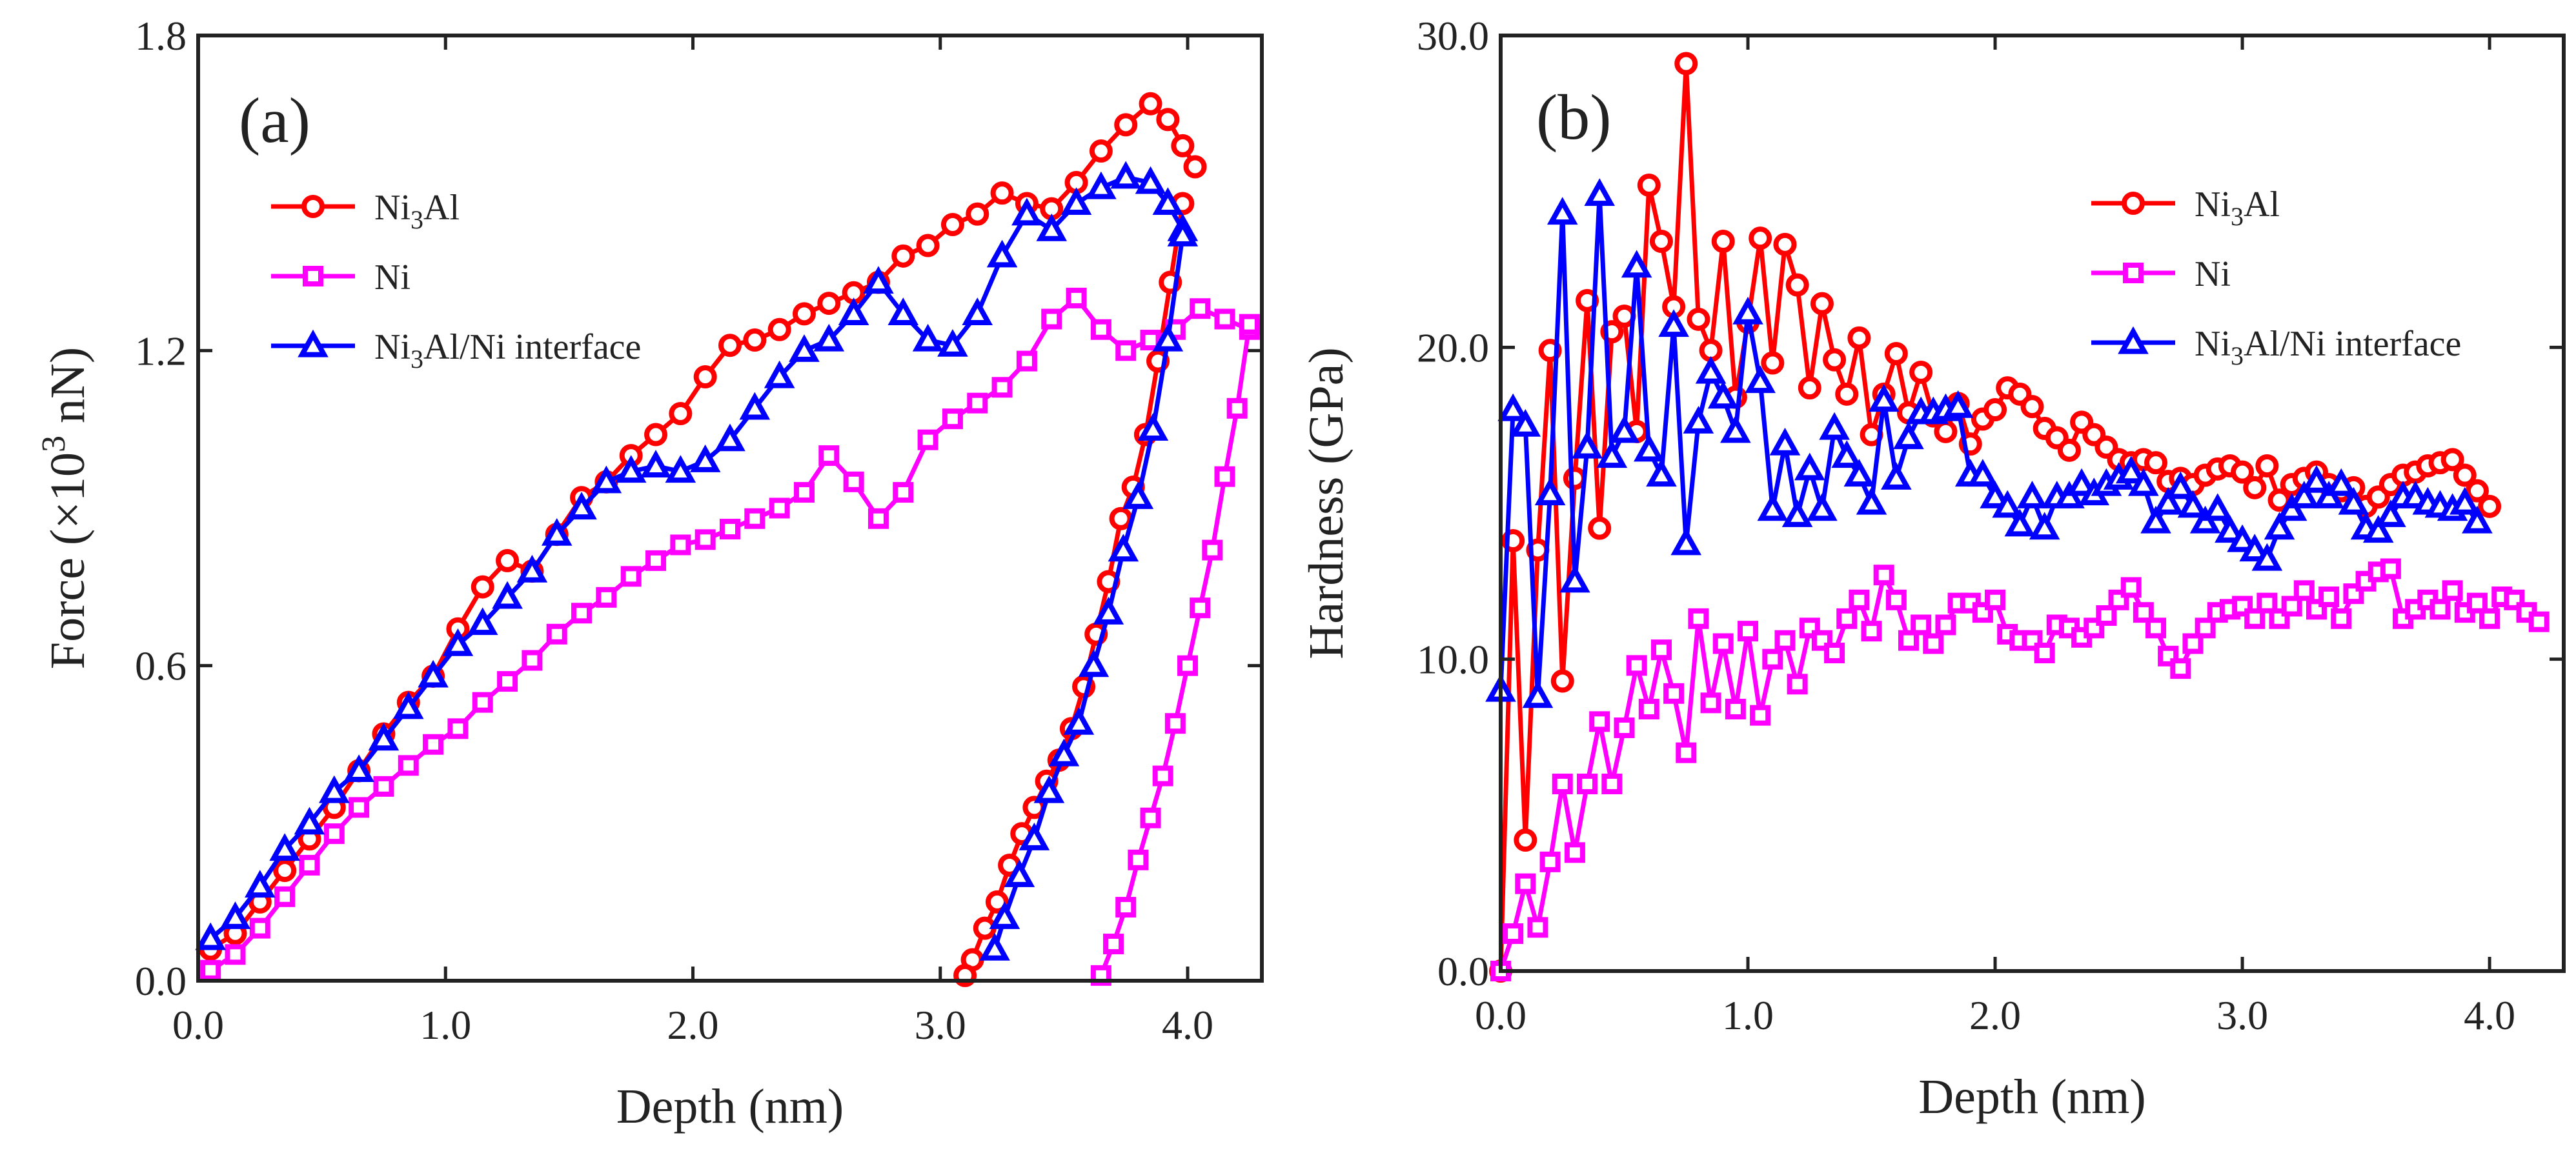 This screenshot has height=1153, width=2576. I want to click on x-tick-label: 4.0, so click(2489, 1015).